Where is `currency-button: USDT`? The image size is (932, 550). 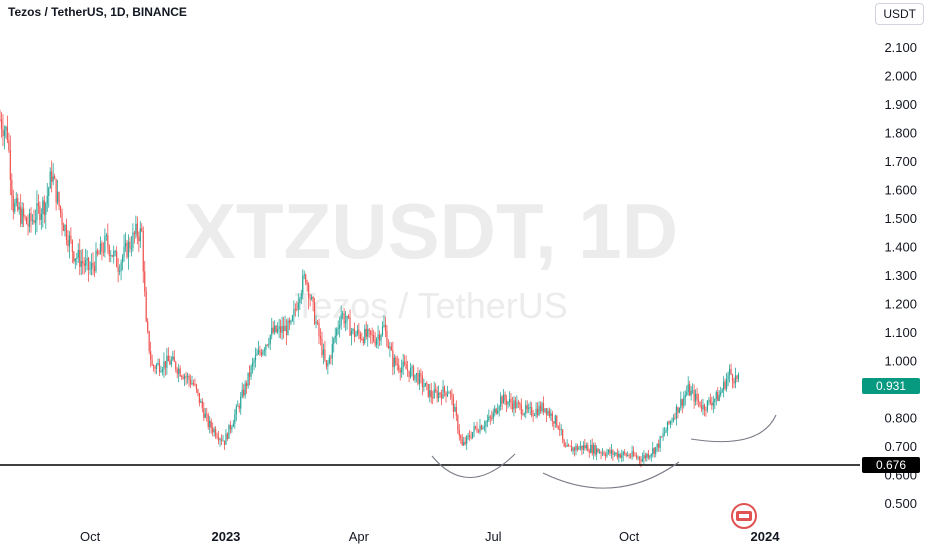 currency-button: USDT is located at coordinates (899, 14).